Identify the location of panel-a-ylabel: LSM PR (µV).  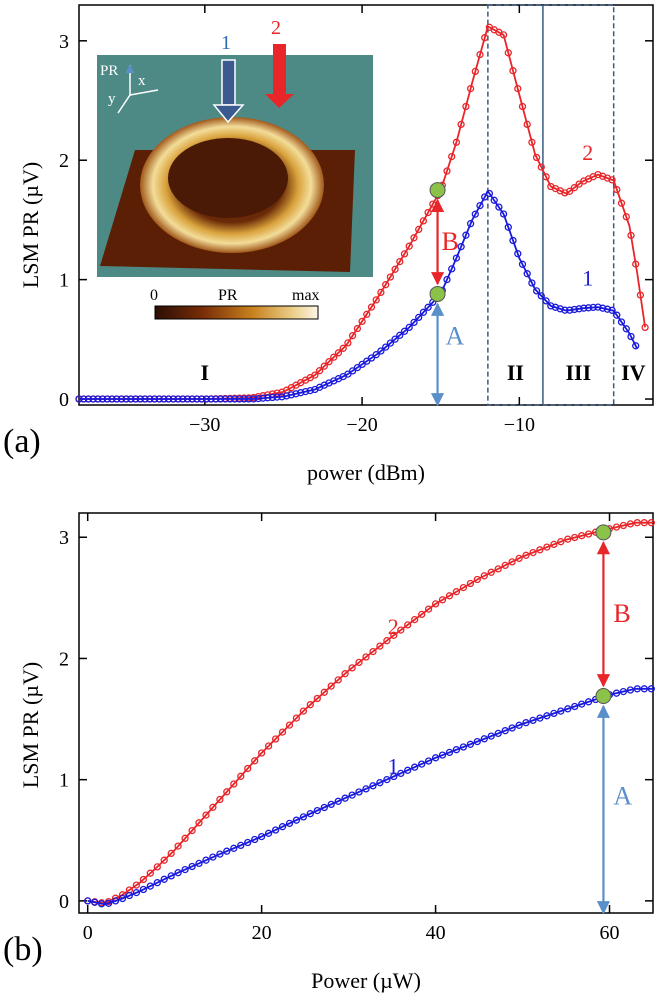
(30, 225).